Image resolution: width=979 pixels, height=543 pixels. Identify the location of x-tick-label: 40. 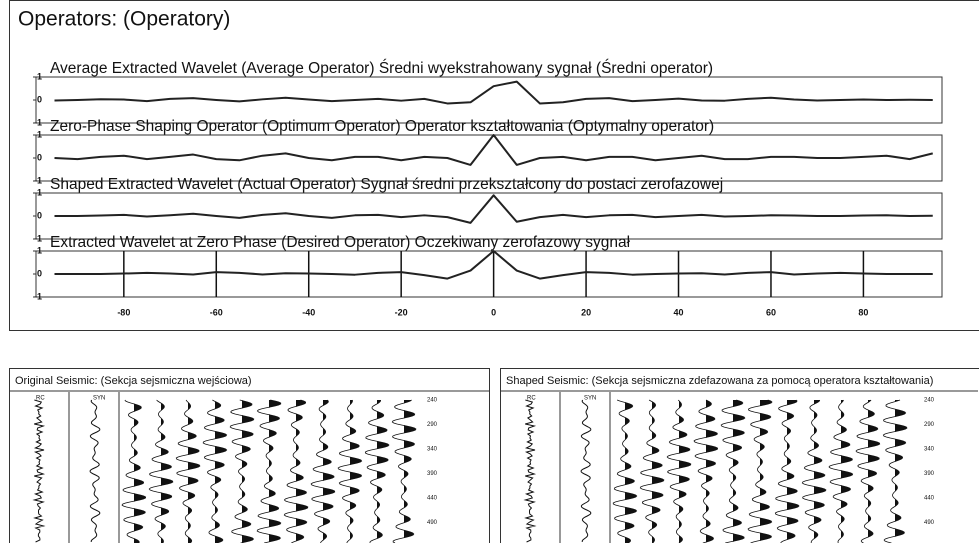
(679, 312).